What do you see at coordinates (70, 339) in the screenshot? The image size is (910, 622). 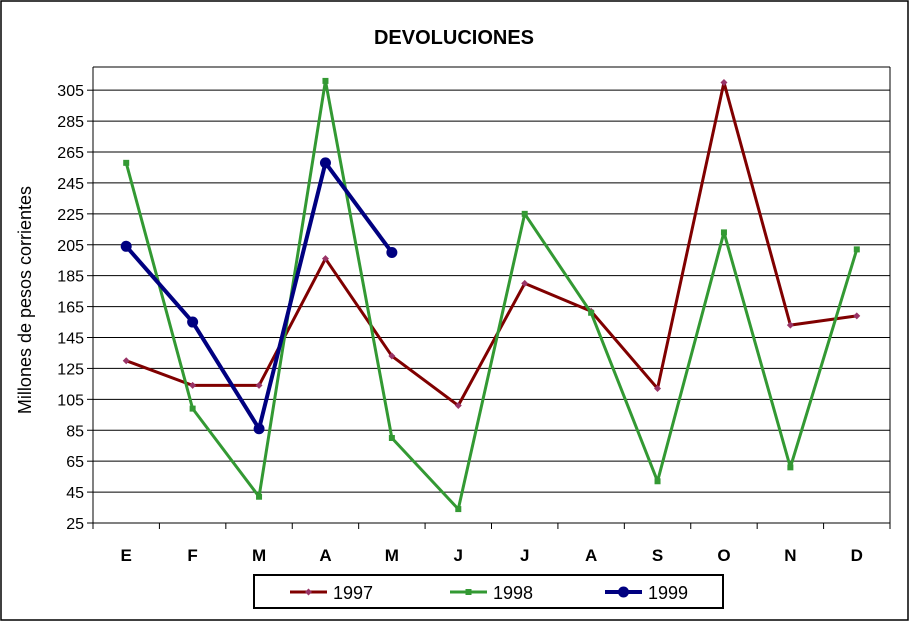 I see `y-tick-label: 145` at bounding box center [70, 339].